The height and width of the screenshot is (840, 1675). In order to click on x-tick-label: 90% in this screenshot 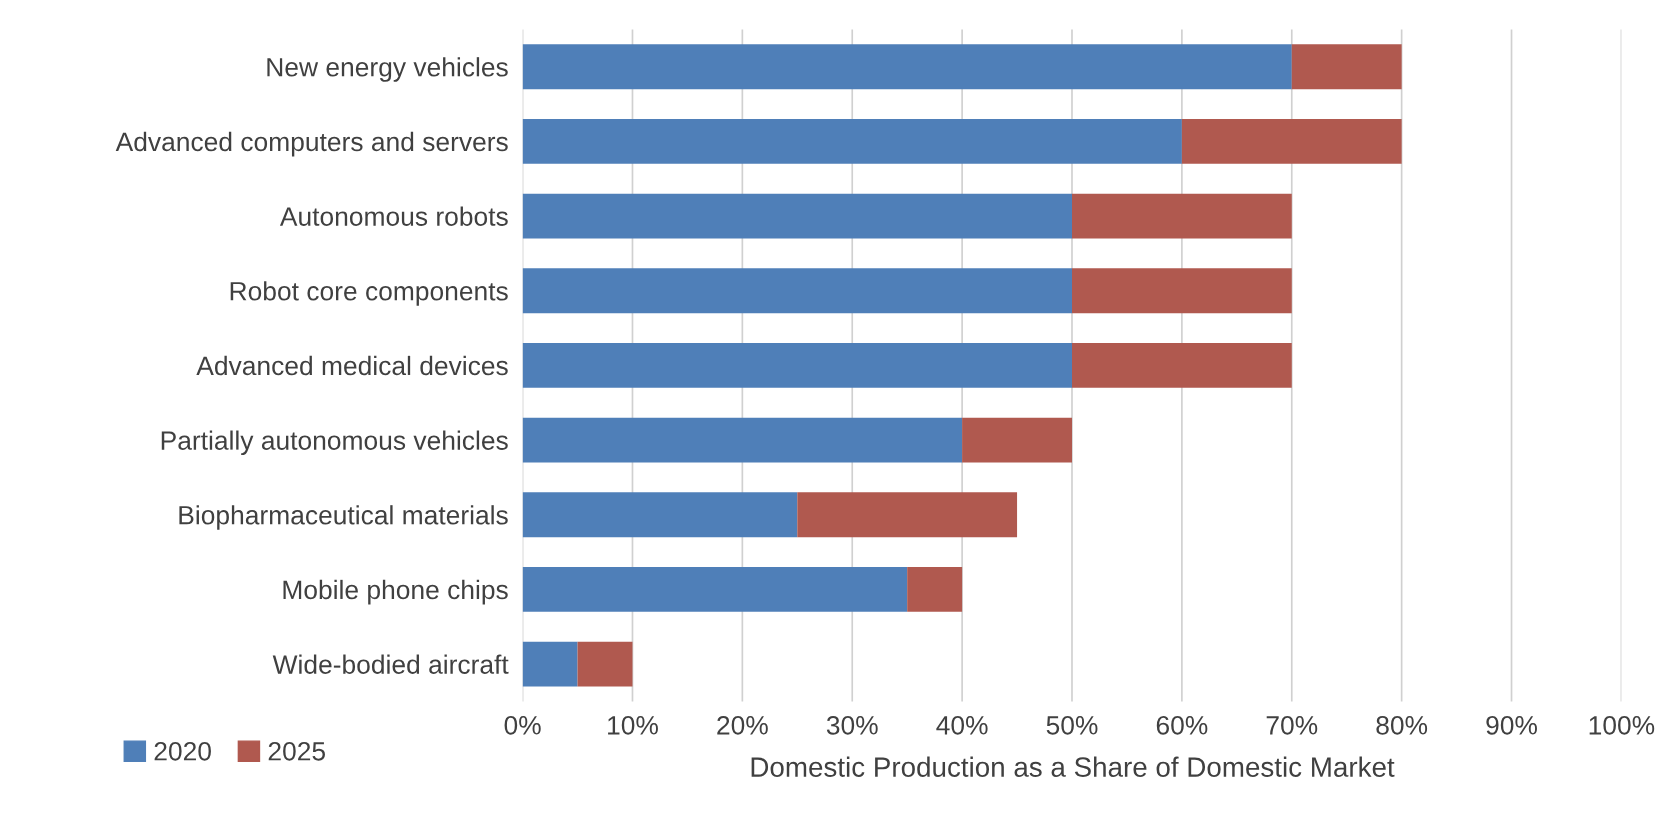, I will do `click(1511, 725)`.